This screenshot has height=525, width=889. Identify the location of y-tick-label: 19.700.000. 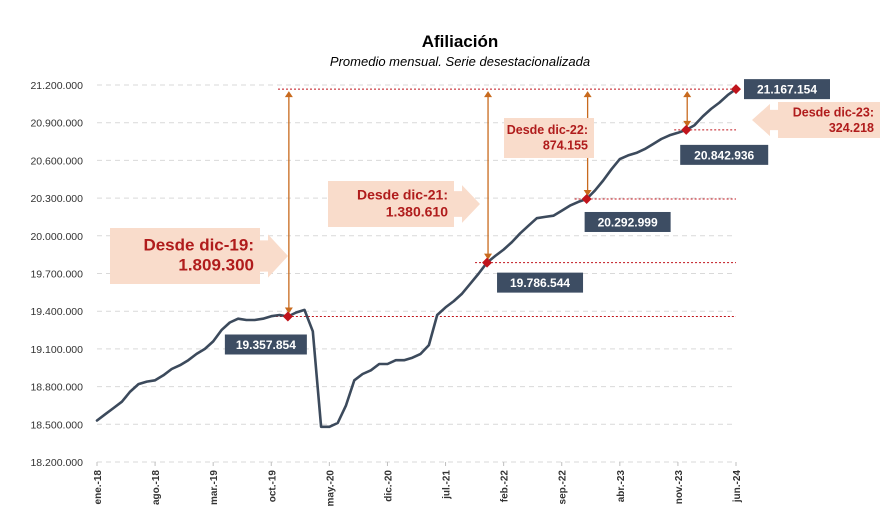
(56, 275).